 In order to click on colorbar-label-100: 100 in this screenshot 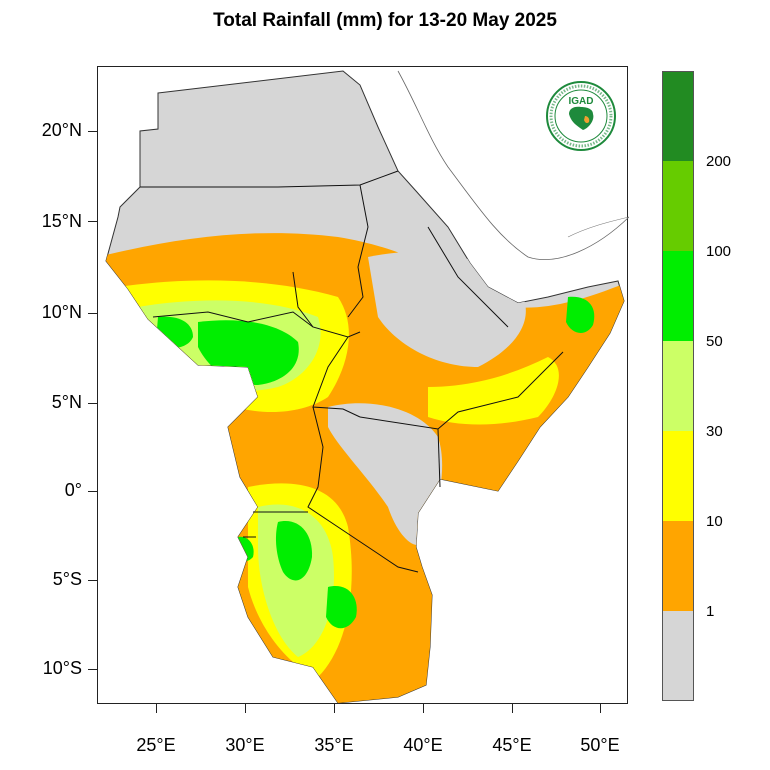, I will do `click(719, 251)`.